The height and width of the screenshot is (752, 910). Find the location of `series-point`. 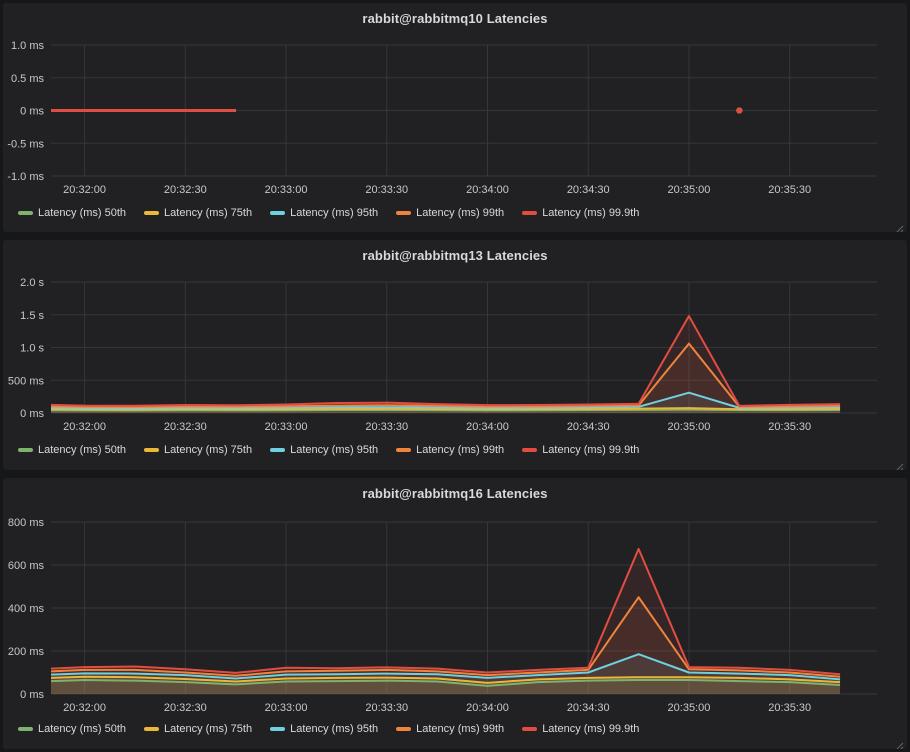

series-point is located at coordinates (739, 110).